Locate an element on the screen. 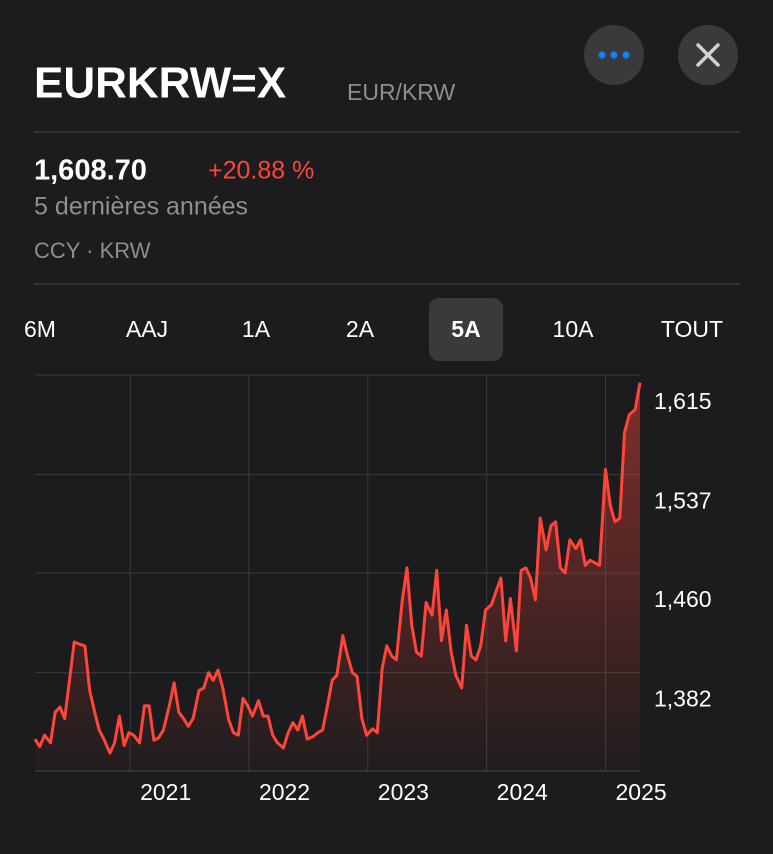  range-tab: 1A is located at coordinates (256, 329).